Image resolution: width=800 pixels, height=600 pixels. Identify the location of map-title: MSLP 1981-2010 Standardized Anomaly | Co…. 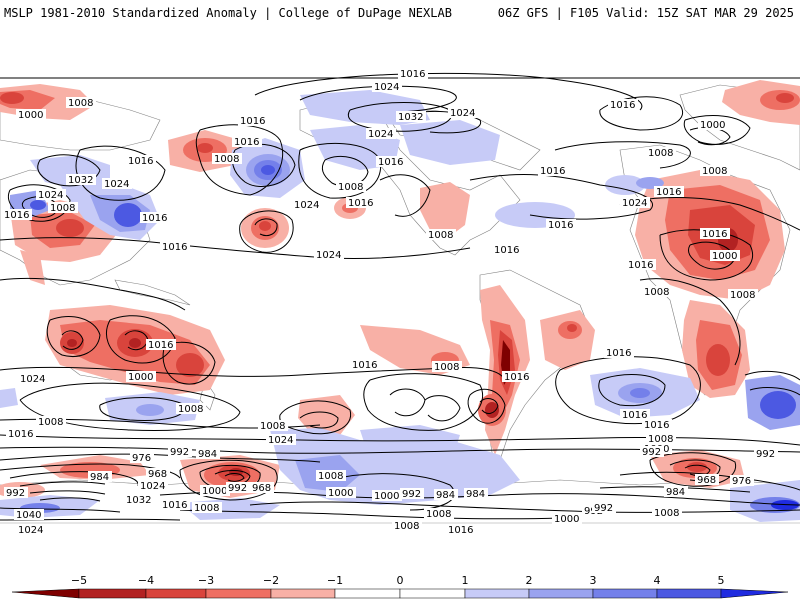
(228, 13).